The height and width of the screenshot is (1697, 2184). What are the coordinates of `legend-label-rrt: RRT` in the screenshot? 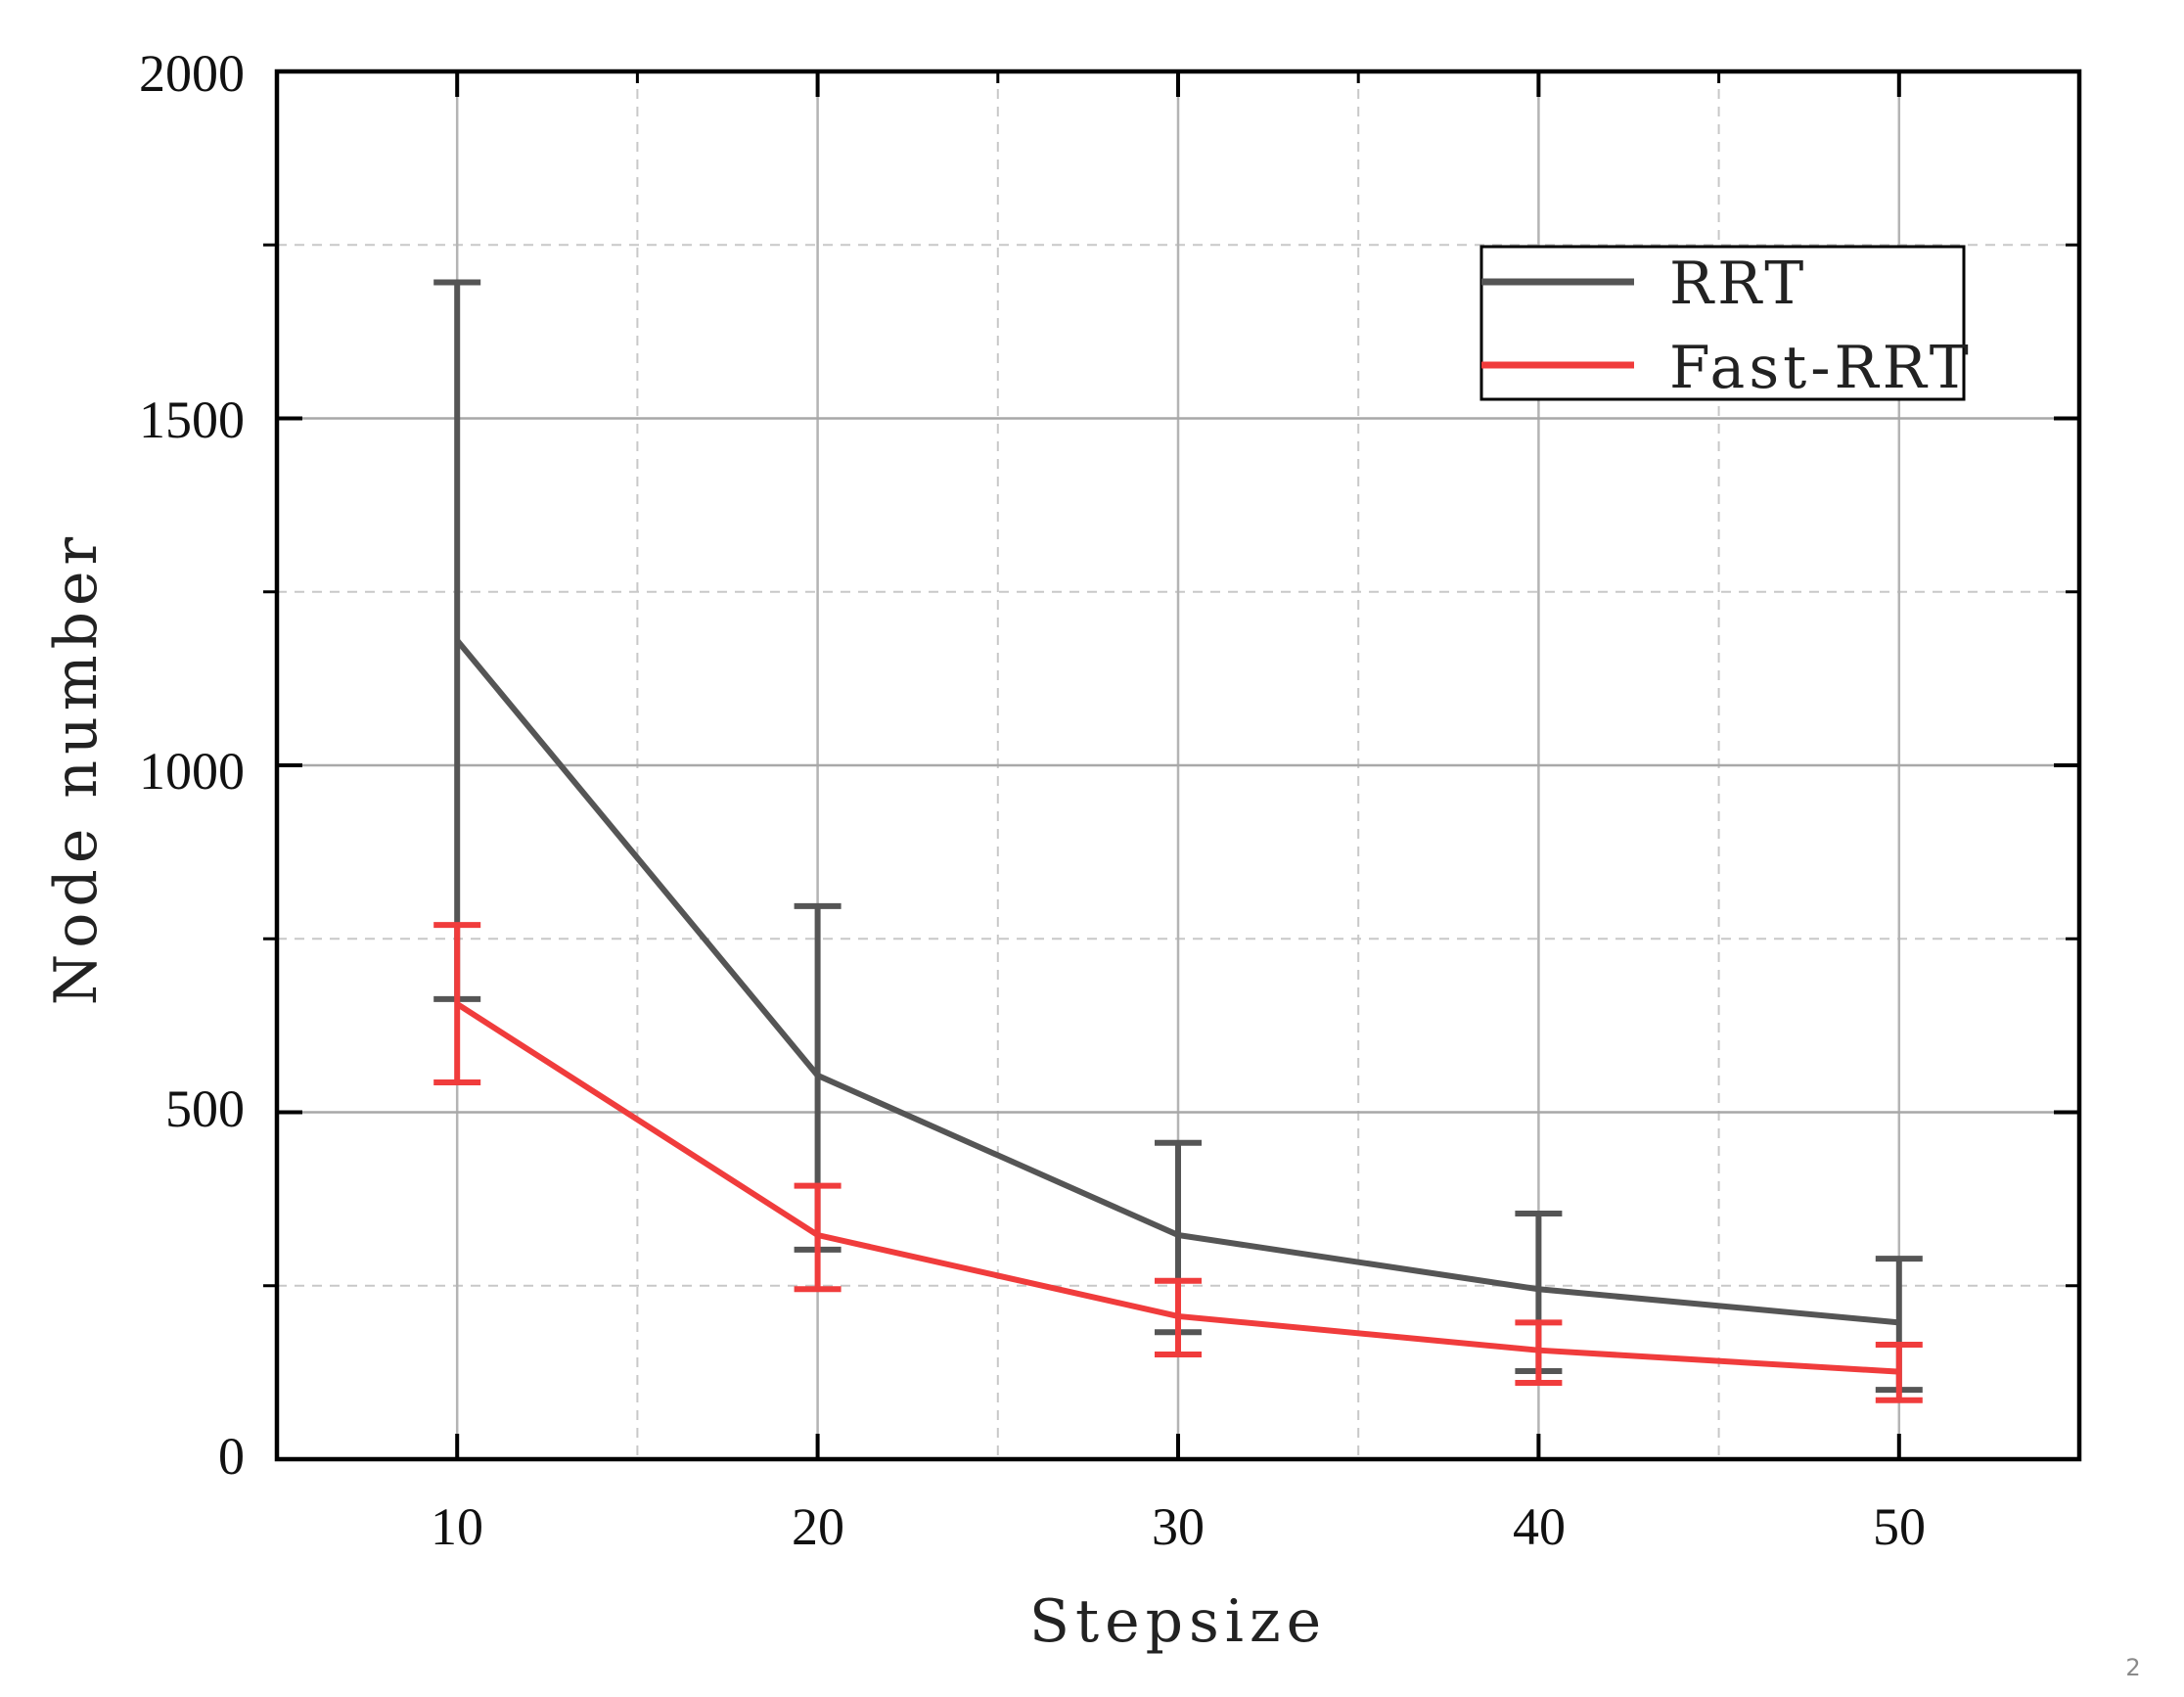 It's located at (1738, 284).